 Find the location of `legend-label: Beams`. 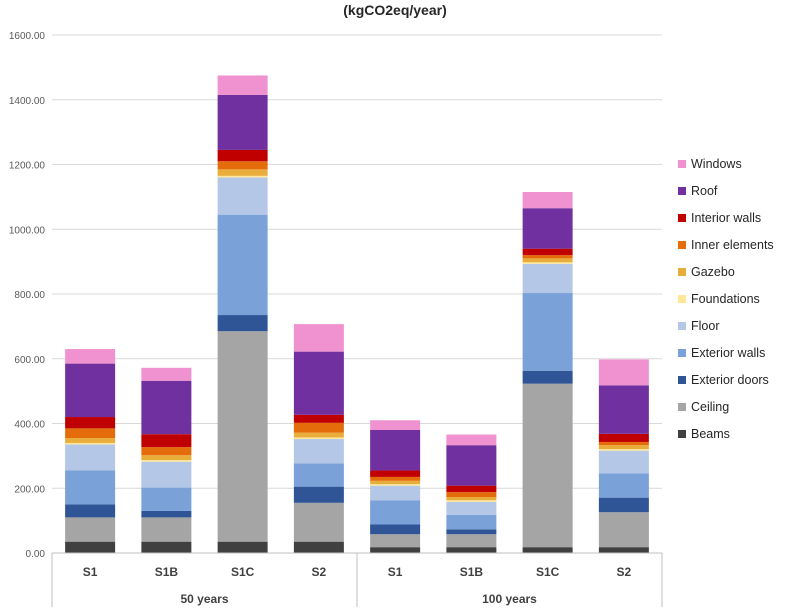

legend-label: Beams is located at coordinates (710, 434).